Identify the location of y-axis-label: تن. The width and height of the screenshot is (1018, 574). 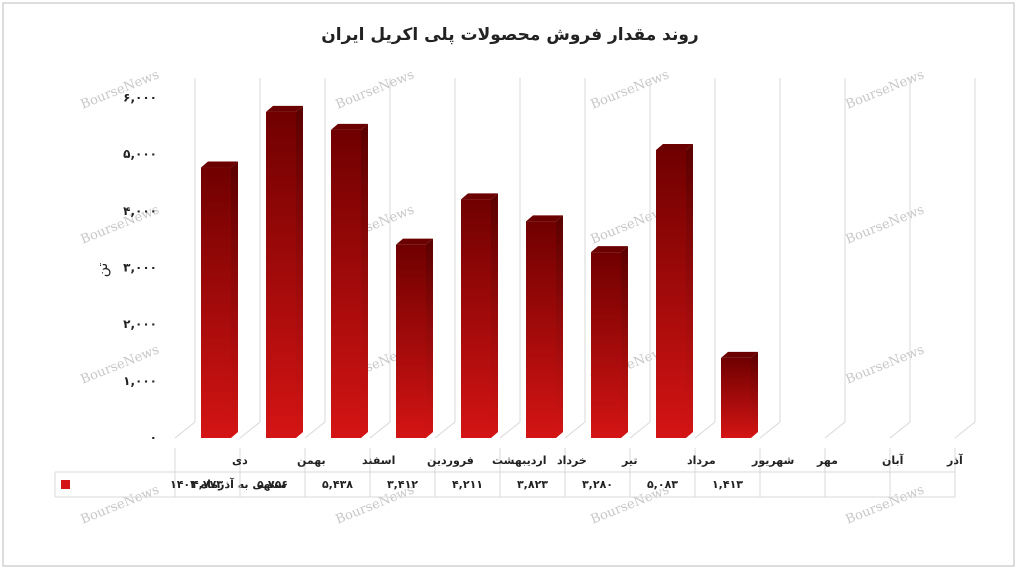
(103, 270).